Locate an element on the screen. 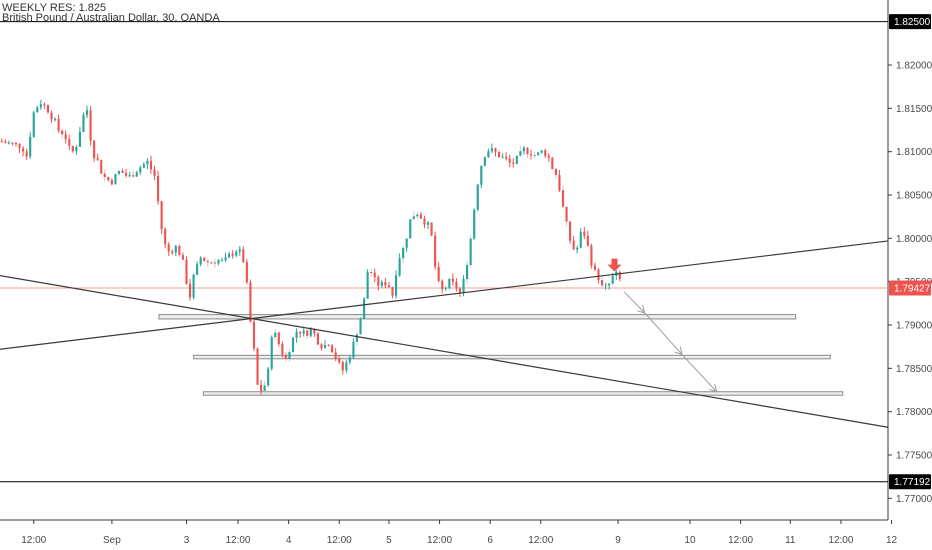 This screenshot has height=550, width=932. price-tags: 1.82500 1.79427 1.77192 is located at coordinates (910, 252).